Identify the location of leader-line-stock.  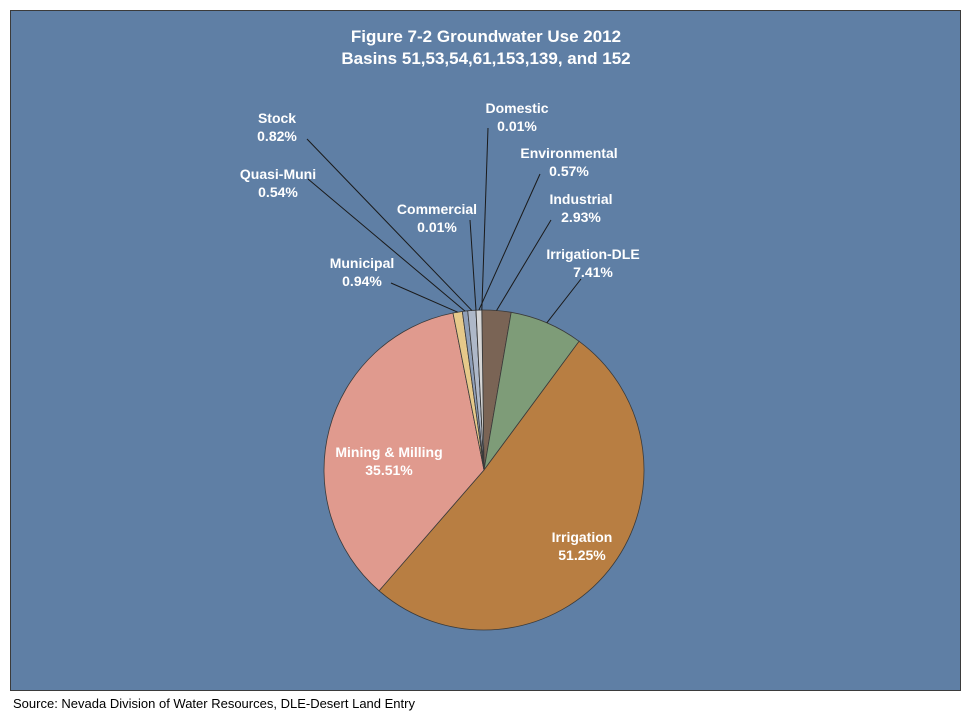
(389, 224).